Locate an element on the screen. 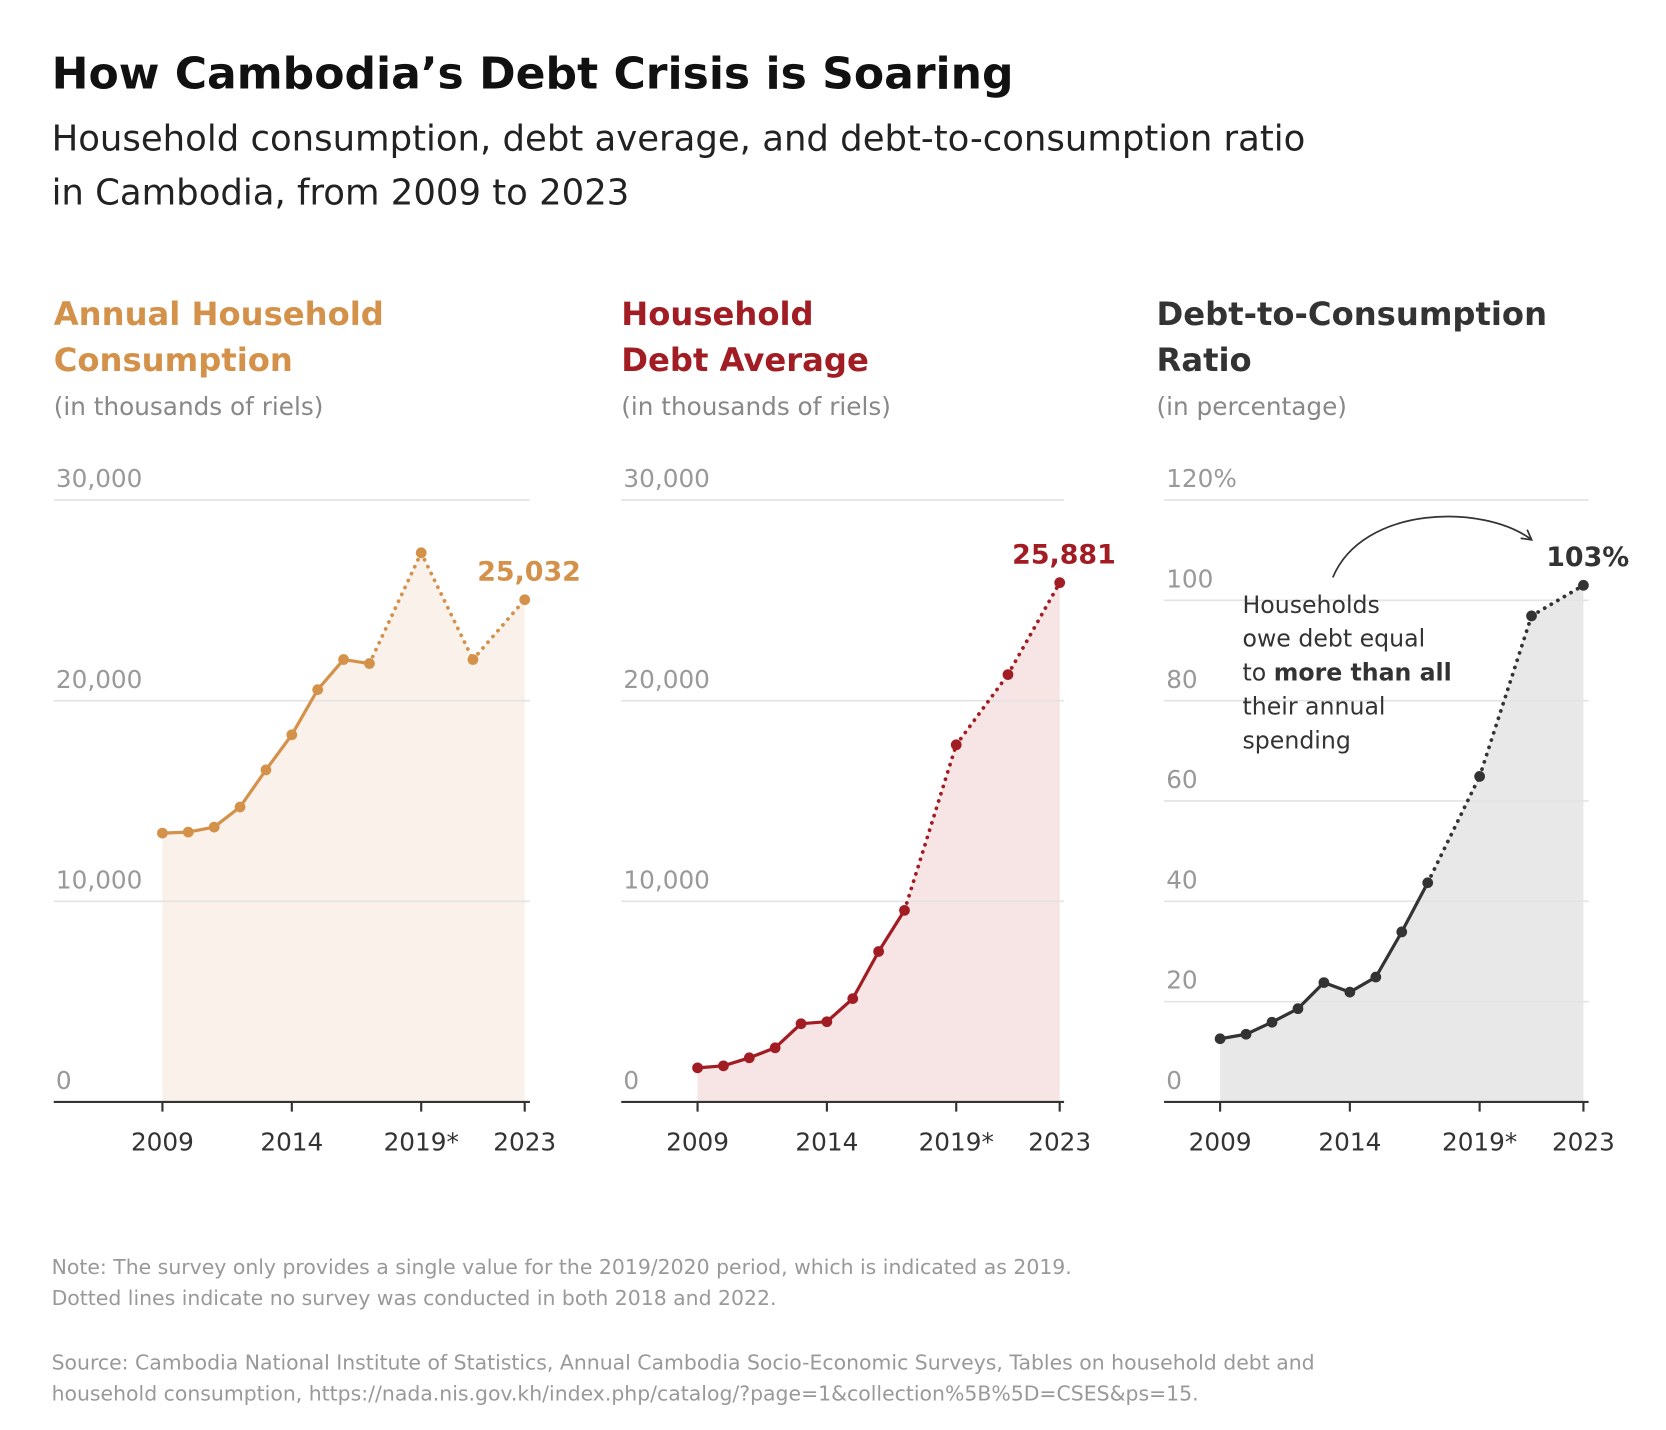 This screenshot has width=1666, height=1430. annotation-part: to is located at coordinates (1255, 673).